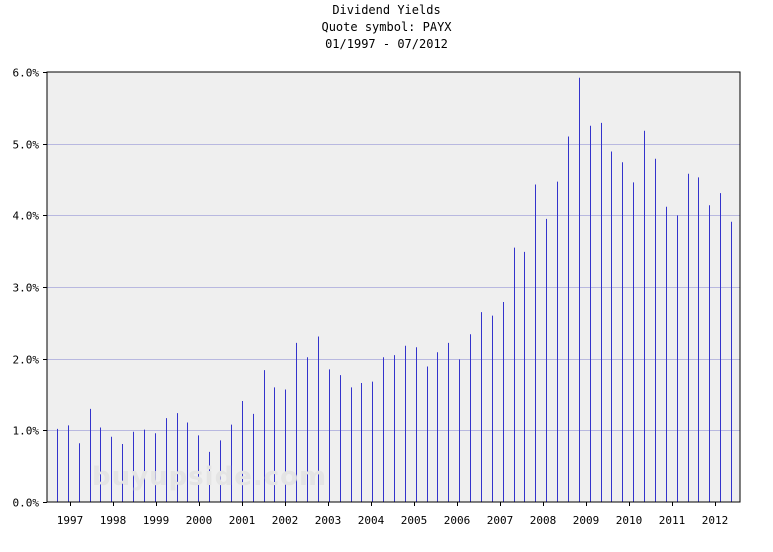 This screenshot has width=773, height=552. I want to click on y-axis-ticks: 0.0% 1.0% 2.0% 3.0% 4.0% 5.0% 6.0%, so click(30, 288).